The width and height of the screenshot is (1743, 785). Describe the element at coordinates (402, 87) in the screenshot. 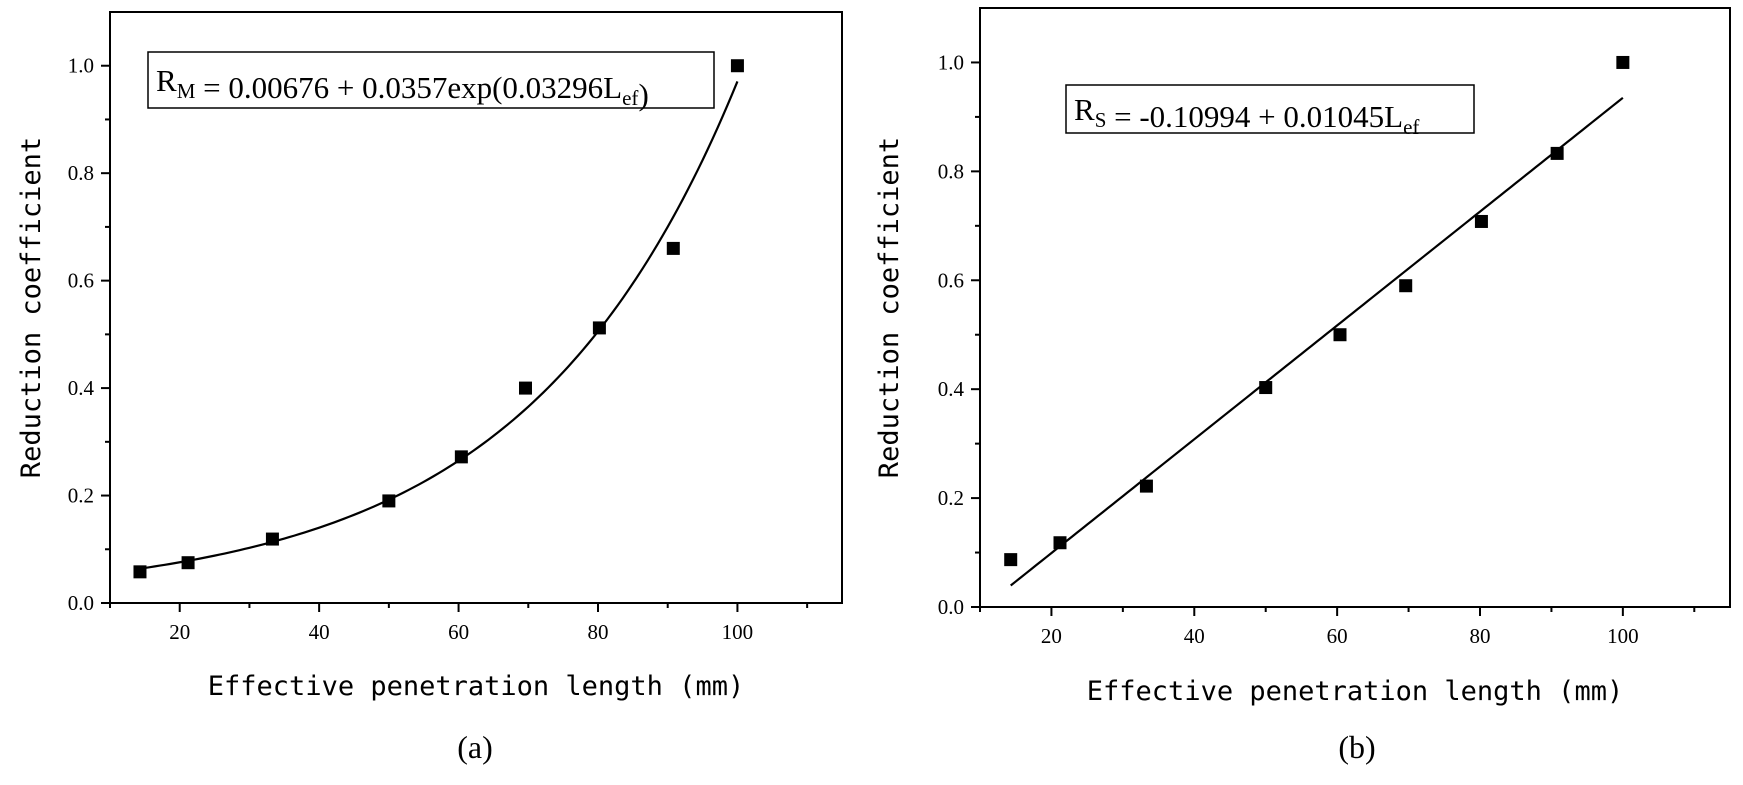

I see `equation-text: RM = 0.00676 + 0.0357exp(0.03296Lef)` at that location.